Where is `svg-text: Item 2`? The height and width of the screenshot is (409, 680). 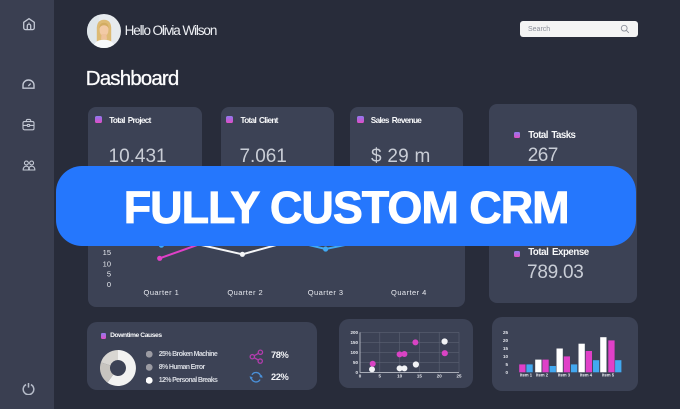
svg-text: Item 2 is located at coordinates (542, 375).